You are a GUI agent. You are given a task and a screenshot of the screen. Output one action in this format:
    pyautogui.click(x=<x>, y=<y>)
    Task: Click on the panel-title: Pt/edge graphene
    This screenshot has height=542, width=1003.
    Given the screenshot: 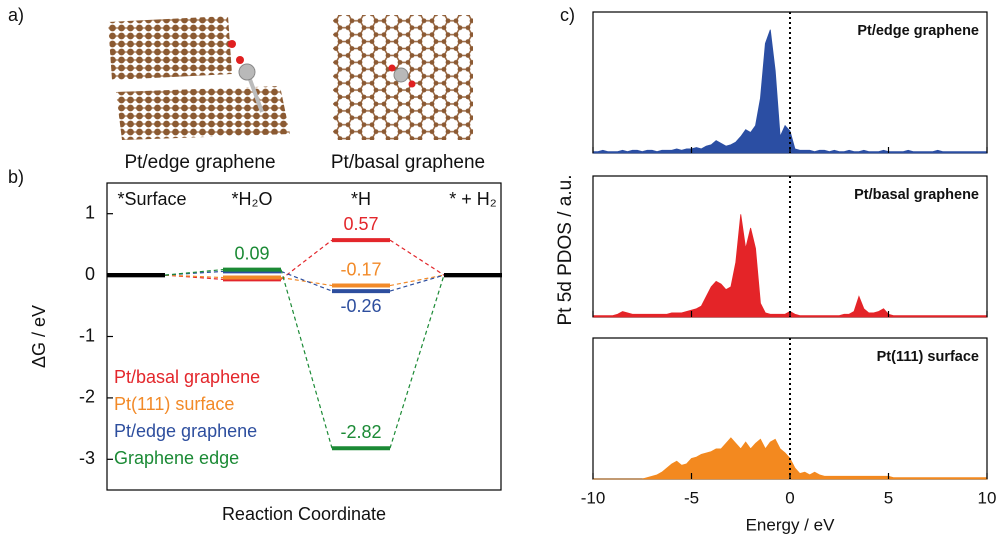 What is the action you would take?
    pyautogui.click(x=918, y=31)
    